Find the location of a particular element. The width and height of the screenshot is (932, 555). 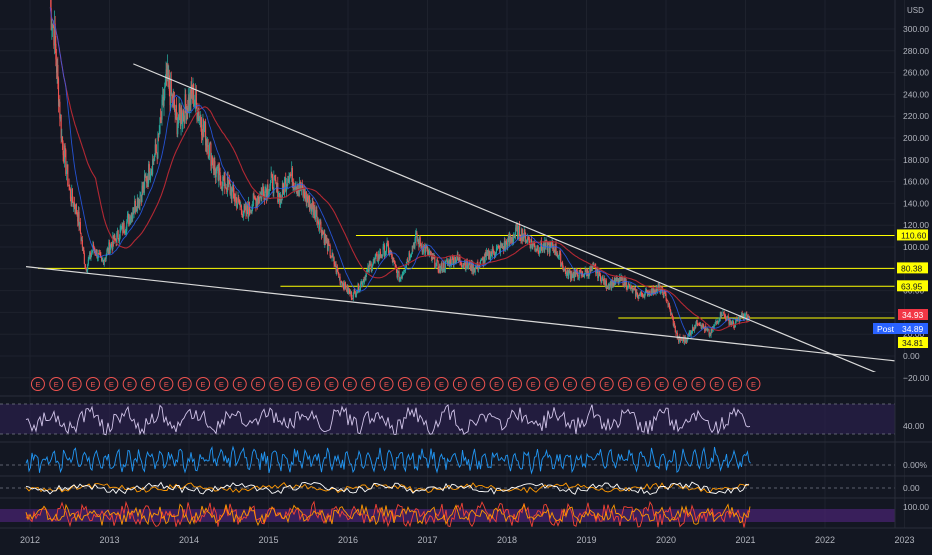

price-label: 140.00 is located at coordinates (916, 203).